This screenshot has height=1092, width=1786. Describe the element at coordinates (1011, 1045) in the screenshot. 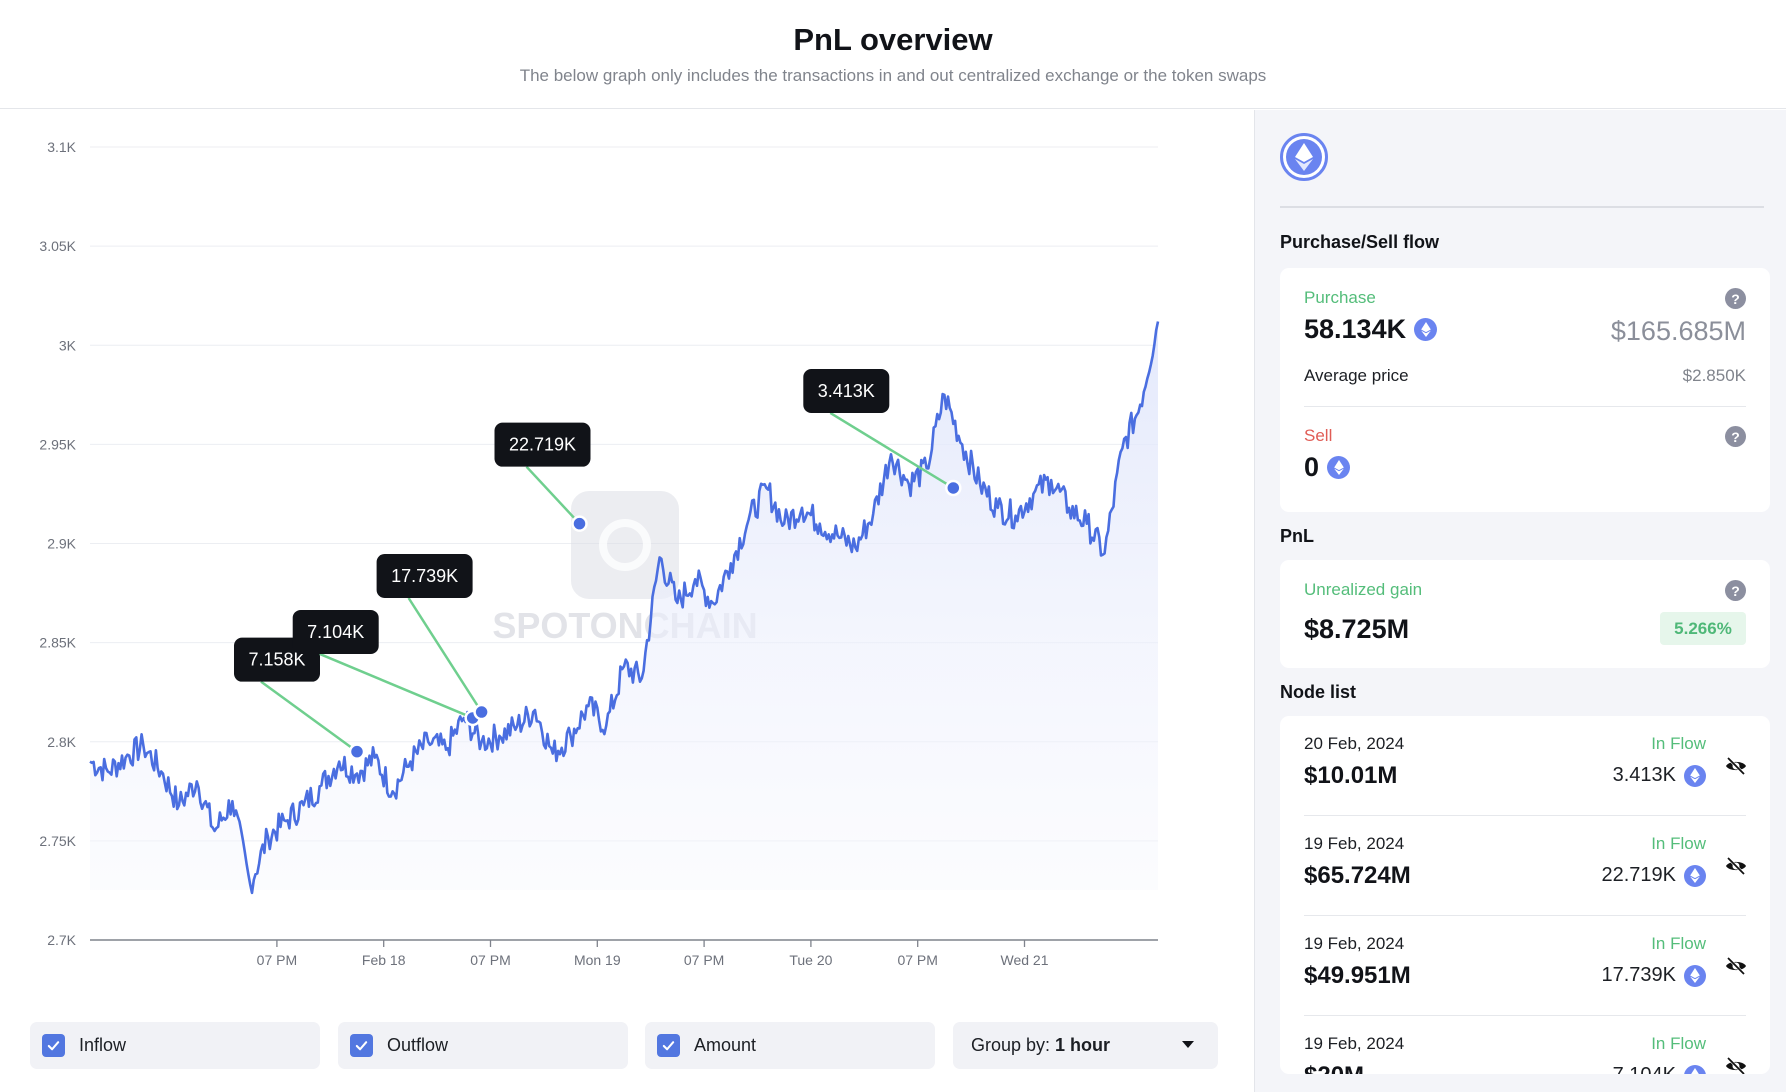

I see `group-by-prefix: Group by:` at that location.